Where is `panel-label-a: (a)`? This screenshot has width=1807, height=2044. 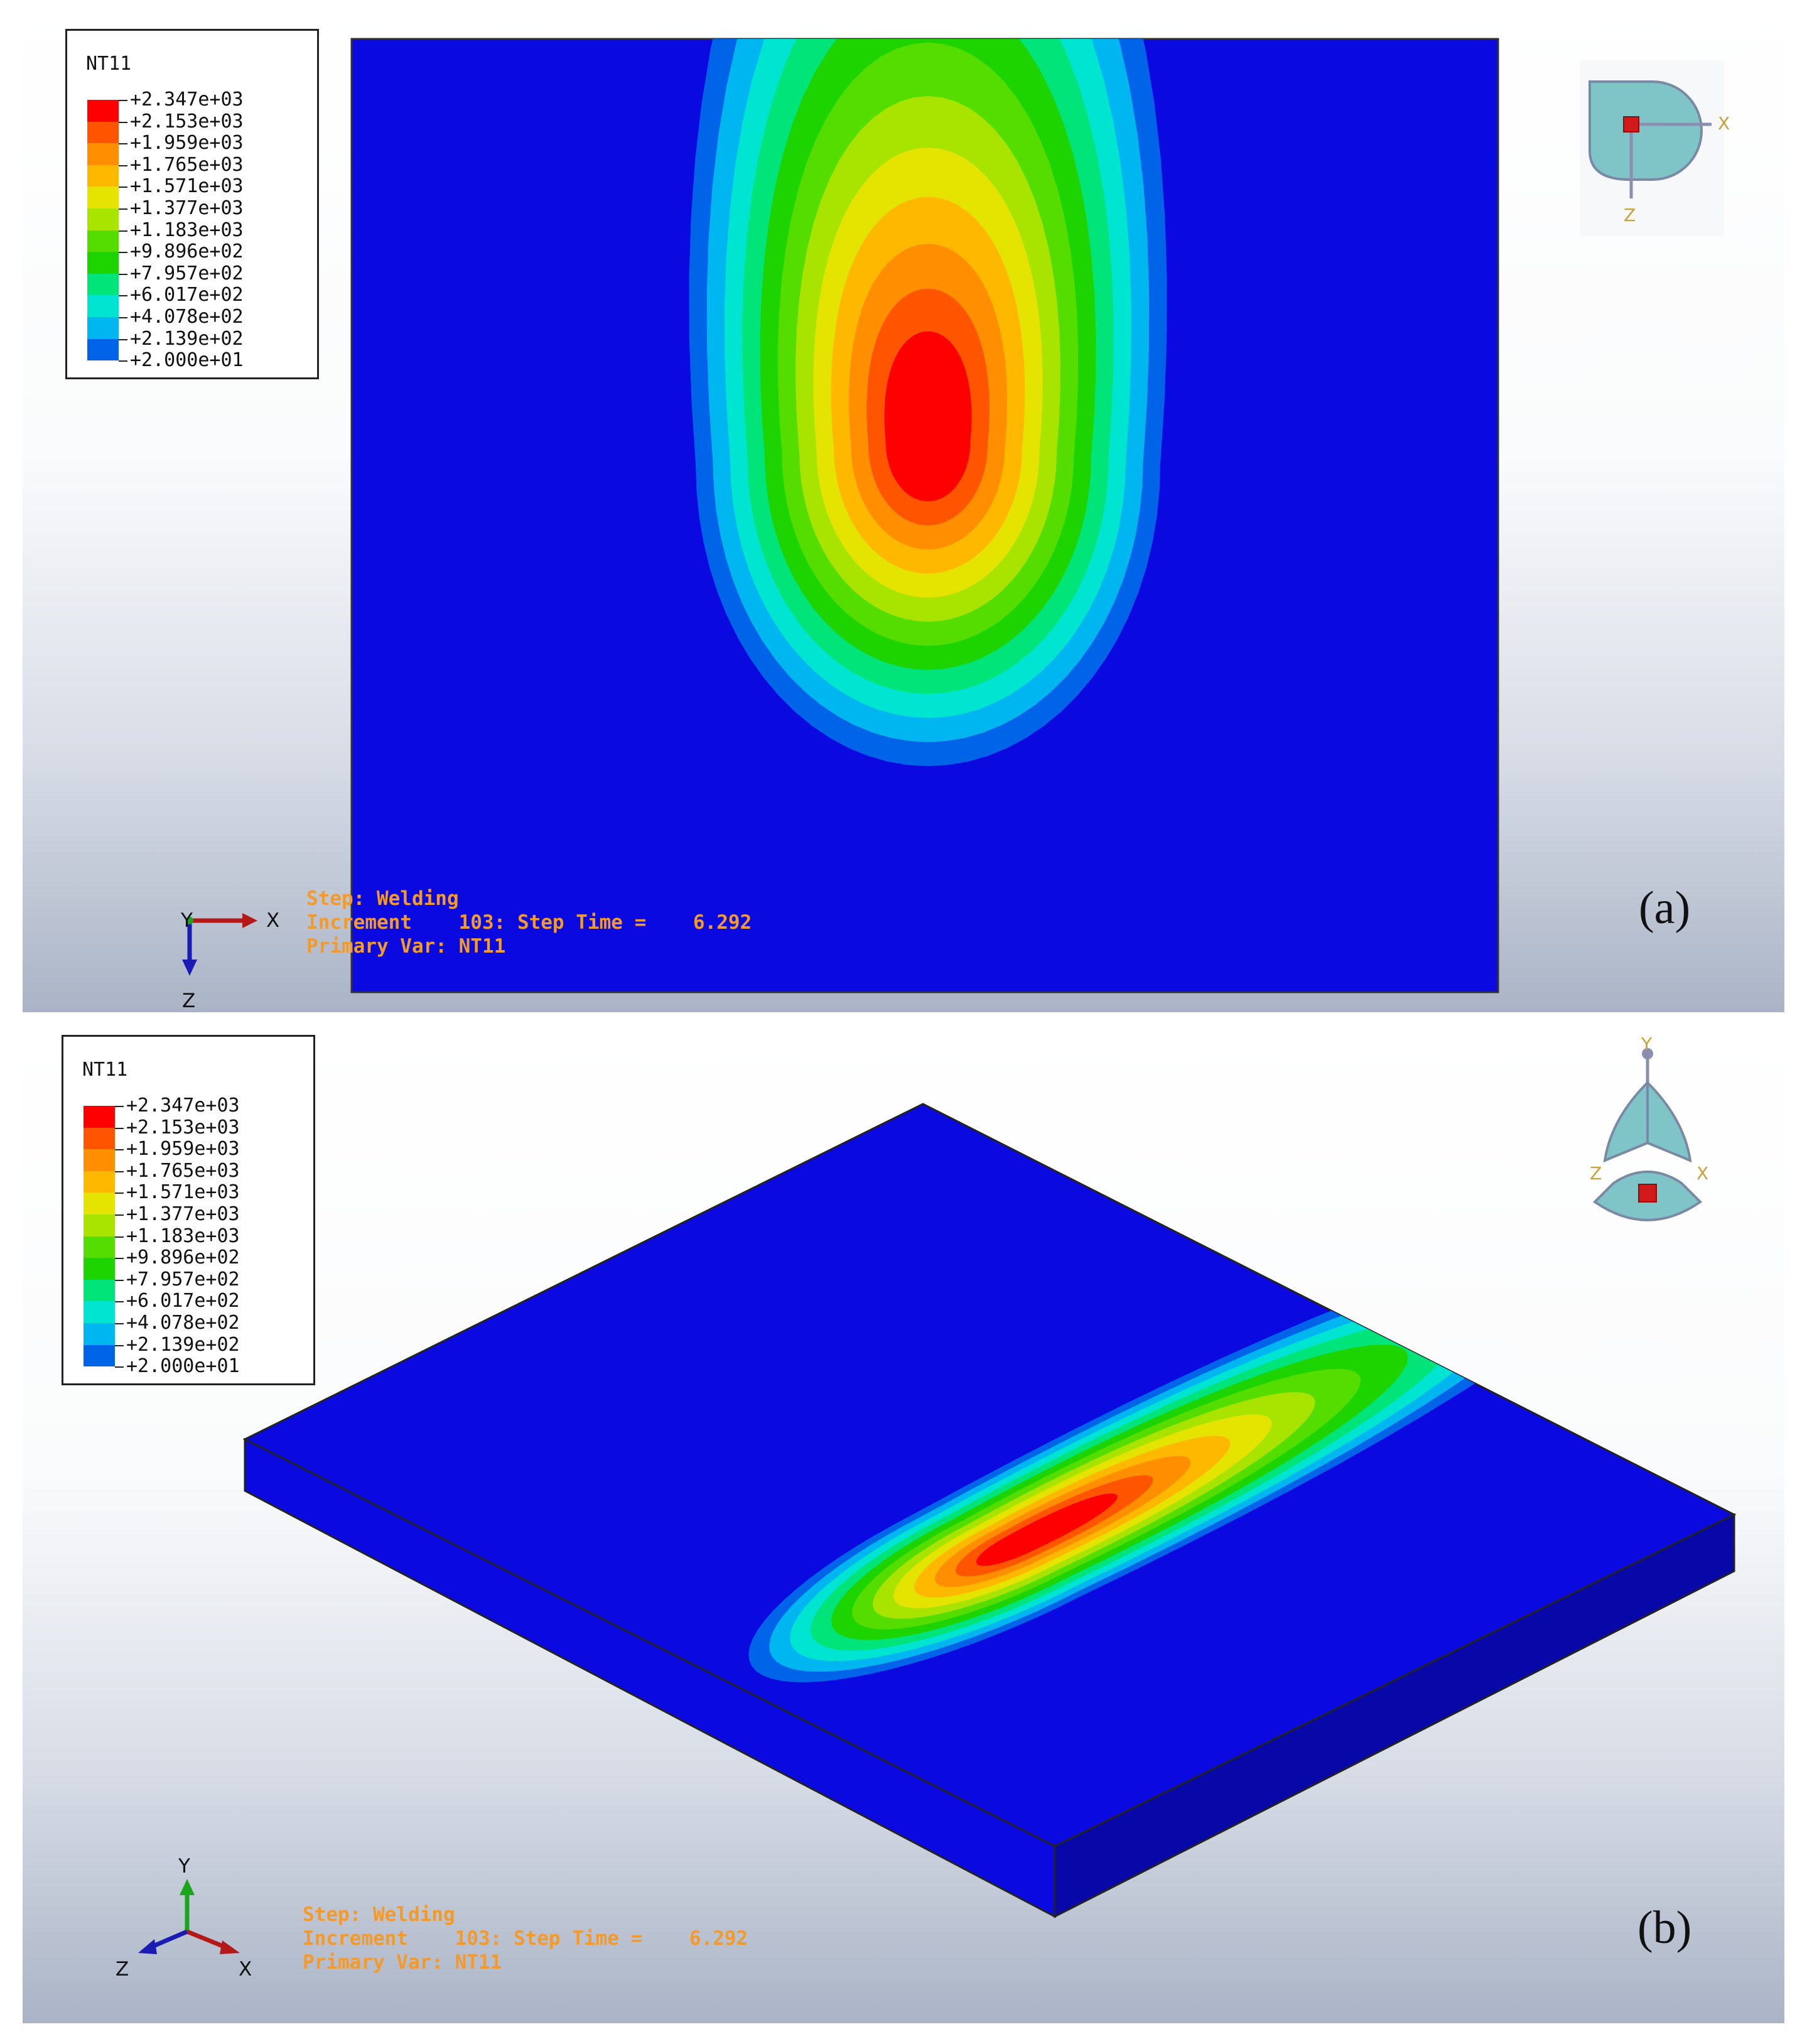
panel-label-a: (a) is located at coordinates (1665, 908).